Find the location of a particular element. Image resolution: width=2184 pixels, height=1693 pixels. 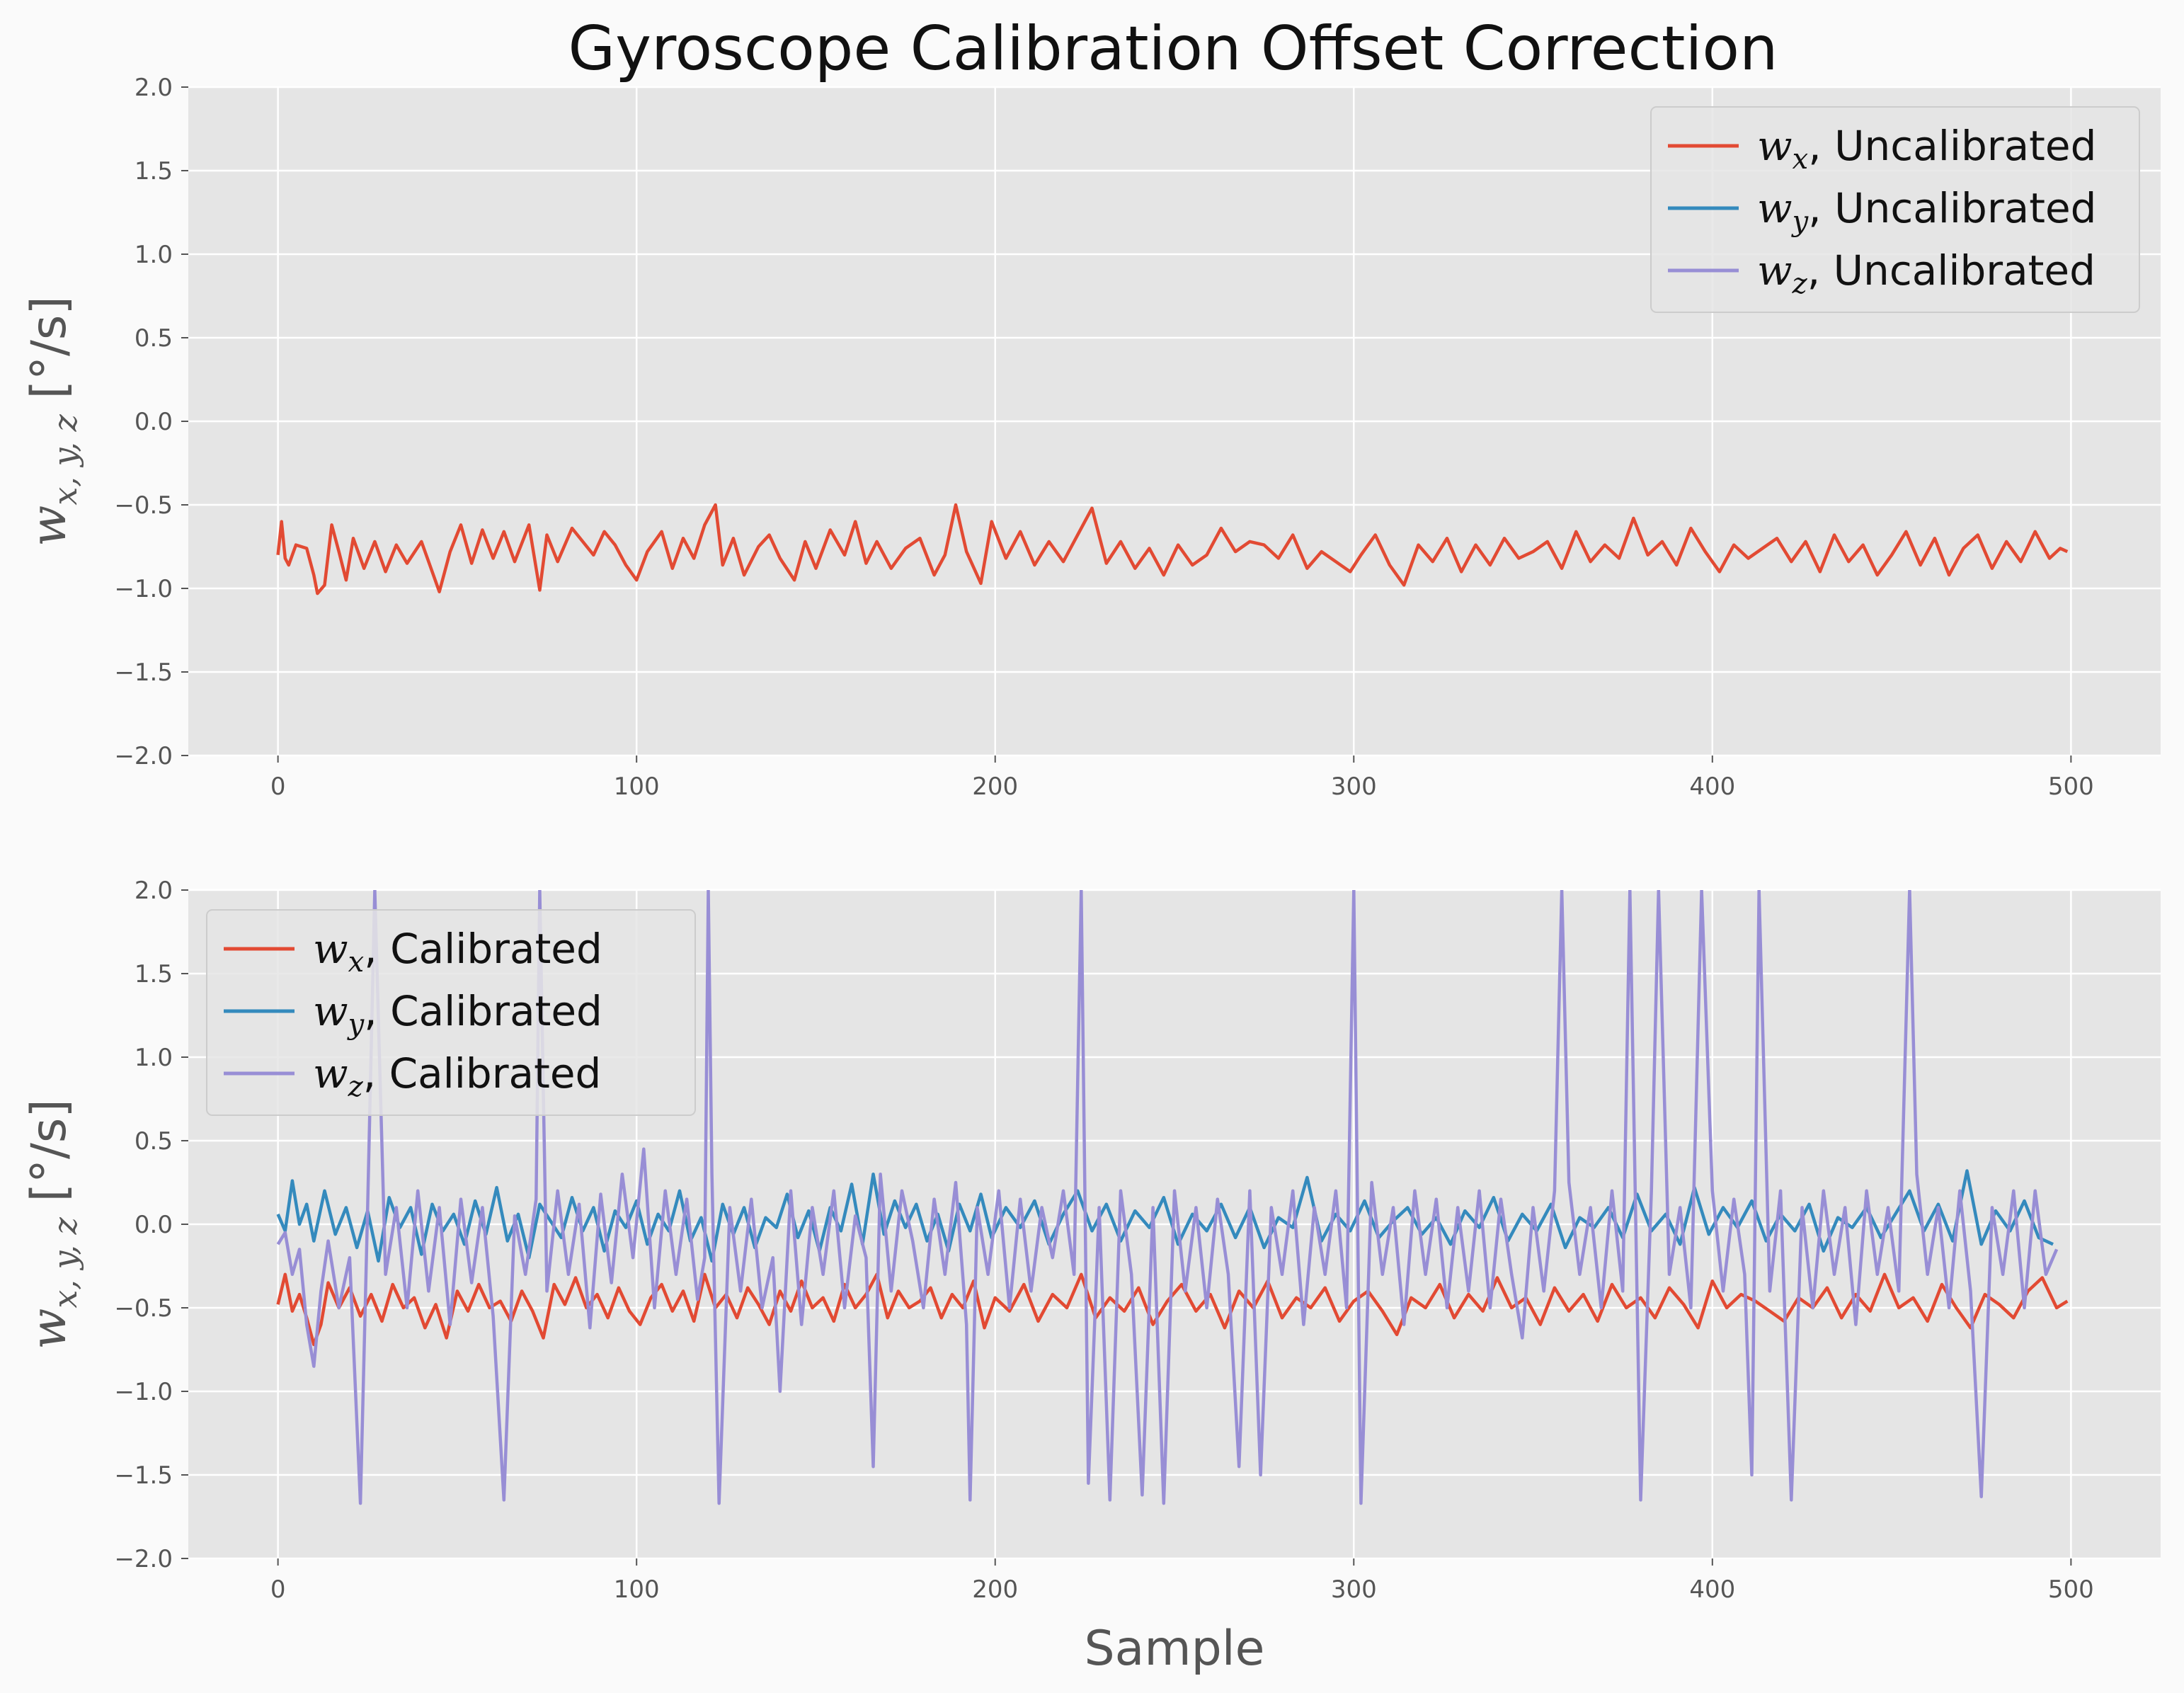

legend-entry: wy, Uncalibrated is located at coordinates (1926, 211).